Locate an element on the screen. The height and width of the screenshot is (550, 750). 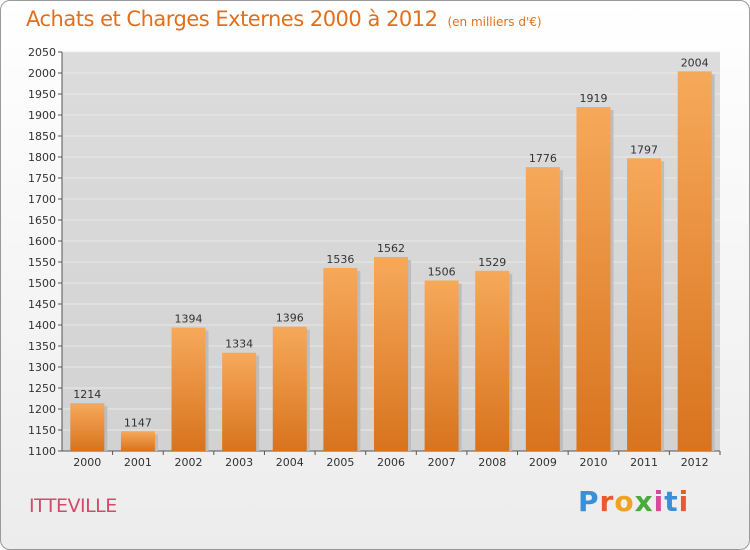
logo-letter: r is located at coordinates (607, 501).